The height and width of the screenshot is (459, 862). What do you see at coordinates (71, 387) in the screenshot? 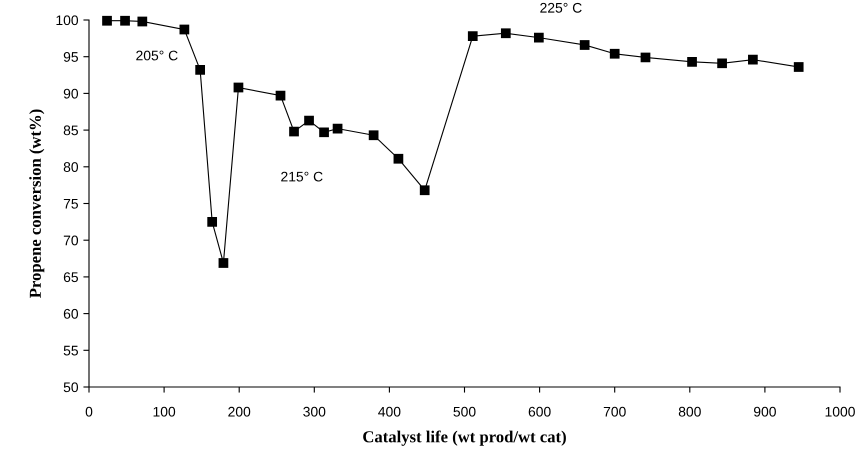
I see `y-tick-label: 50` at bounding box center [71, 387].